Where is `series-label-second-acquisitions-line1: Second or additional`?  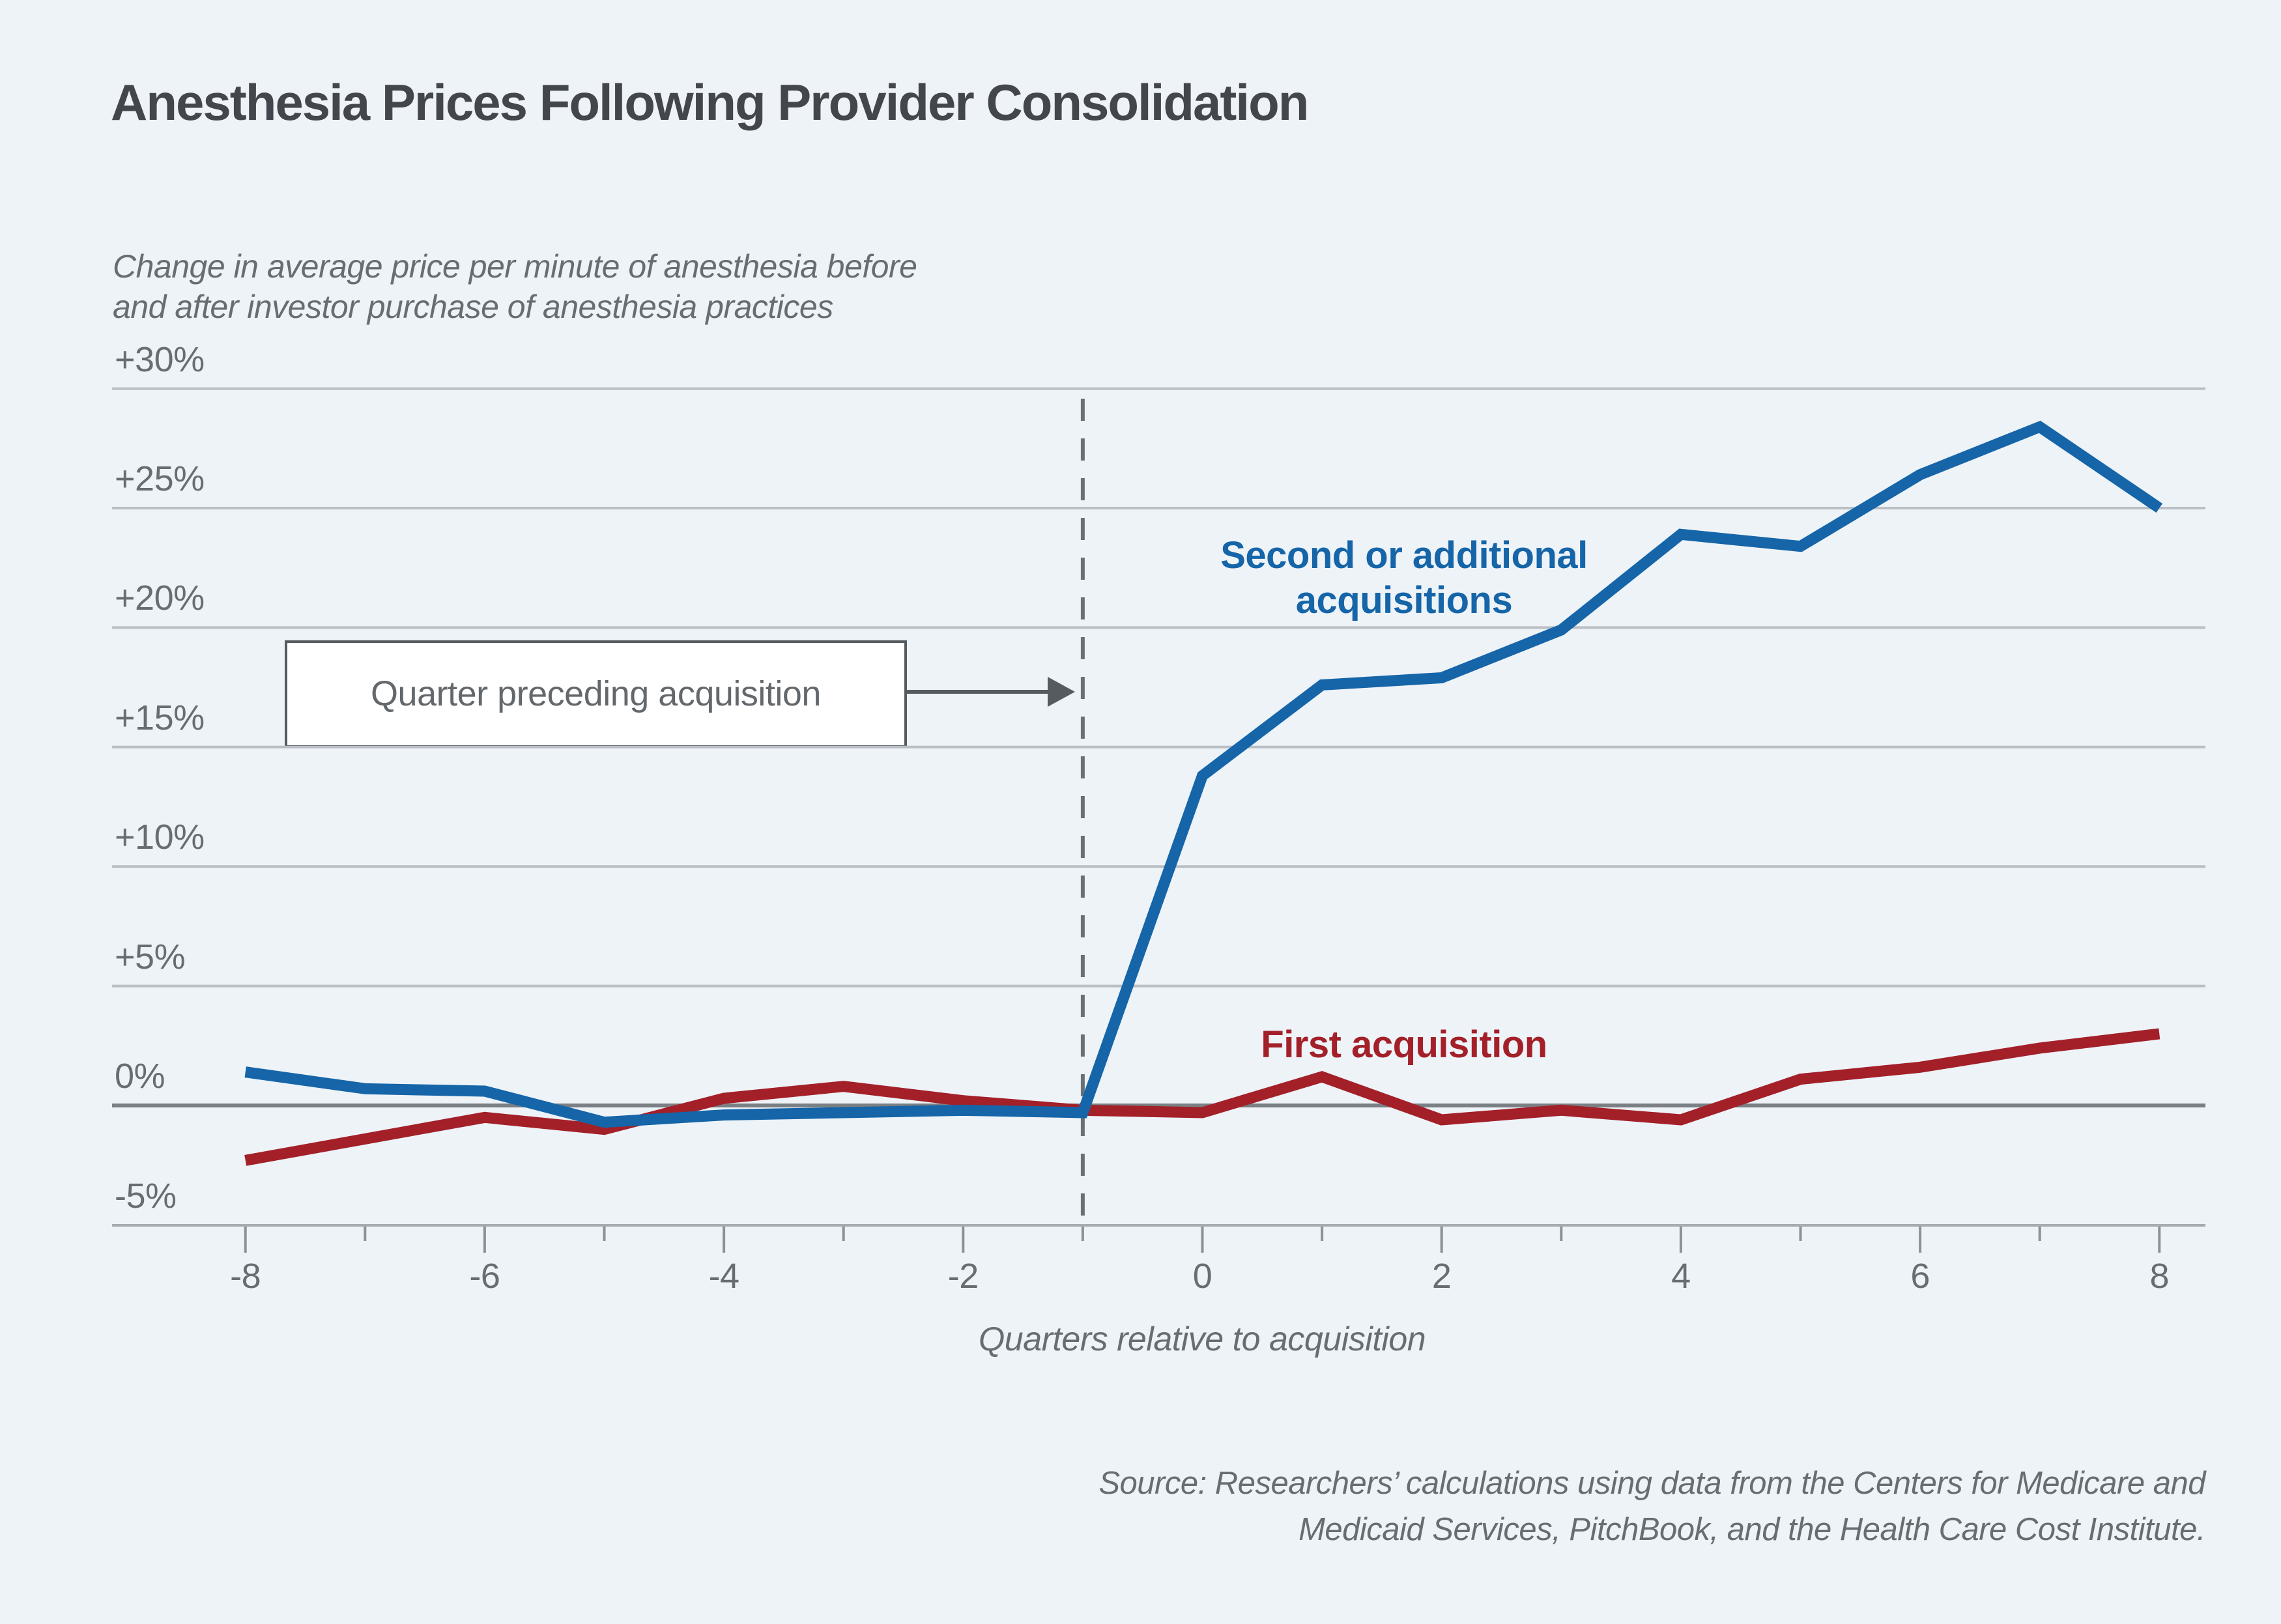 series-label-second-acquisitions-line1: Second or additional is located at coordinates (1404, 555).